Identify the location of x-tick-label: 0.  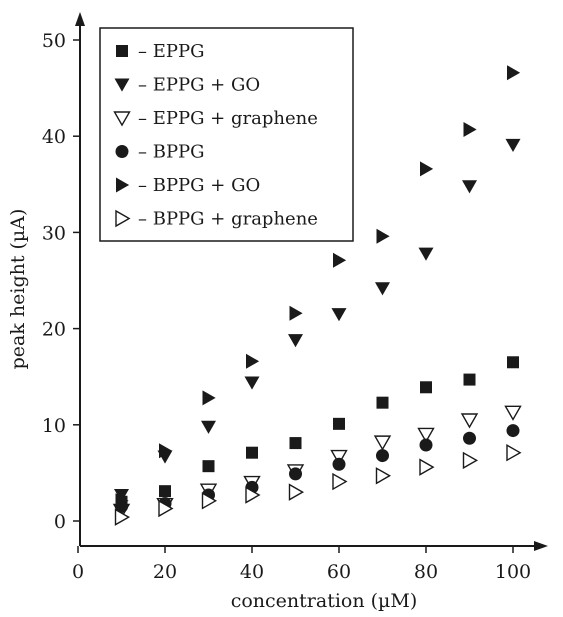
(78, 572).